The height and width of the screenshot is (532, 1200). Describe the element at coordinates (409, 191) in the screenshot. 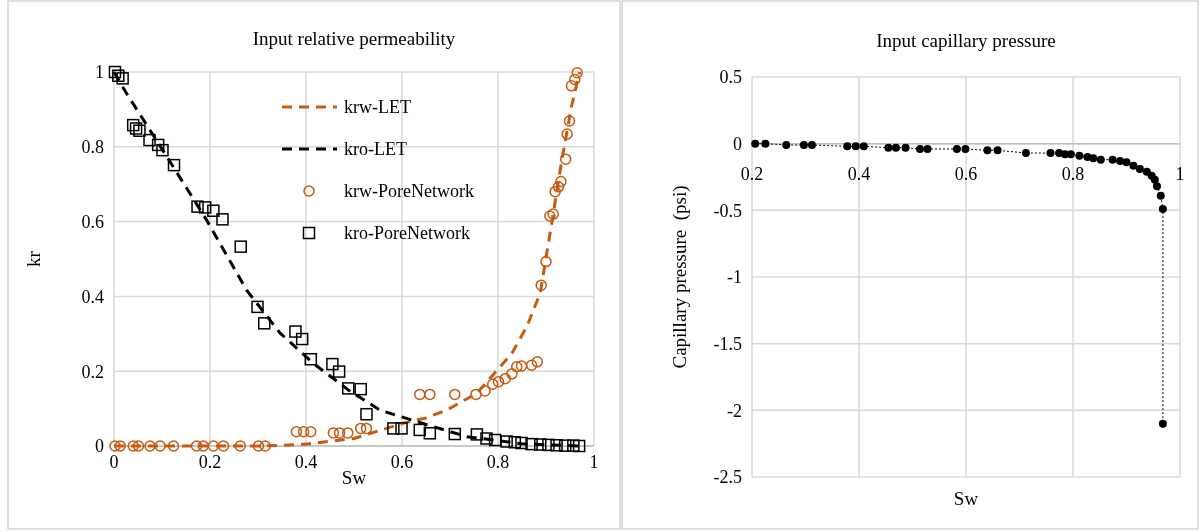

I see `legend-label: krw-PoreNetwork` at that location.